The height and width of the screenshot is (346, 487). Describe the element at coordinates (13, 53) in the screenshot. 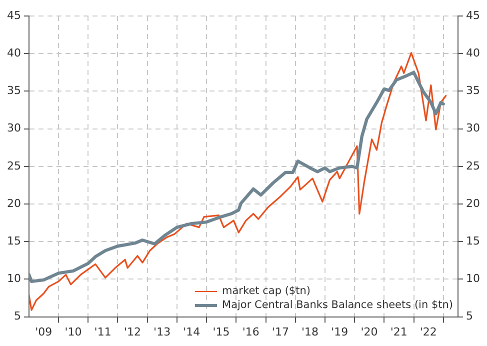

I see `y-tick-label: 40` at that location.